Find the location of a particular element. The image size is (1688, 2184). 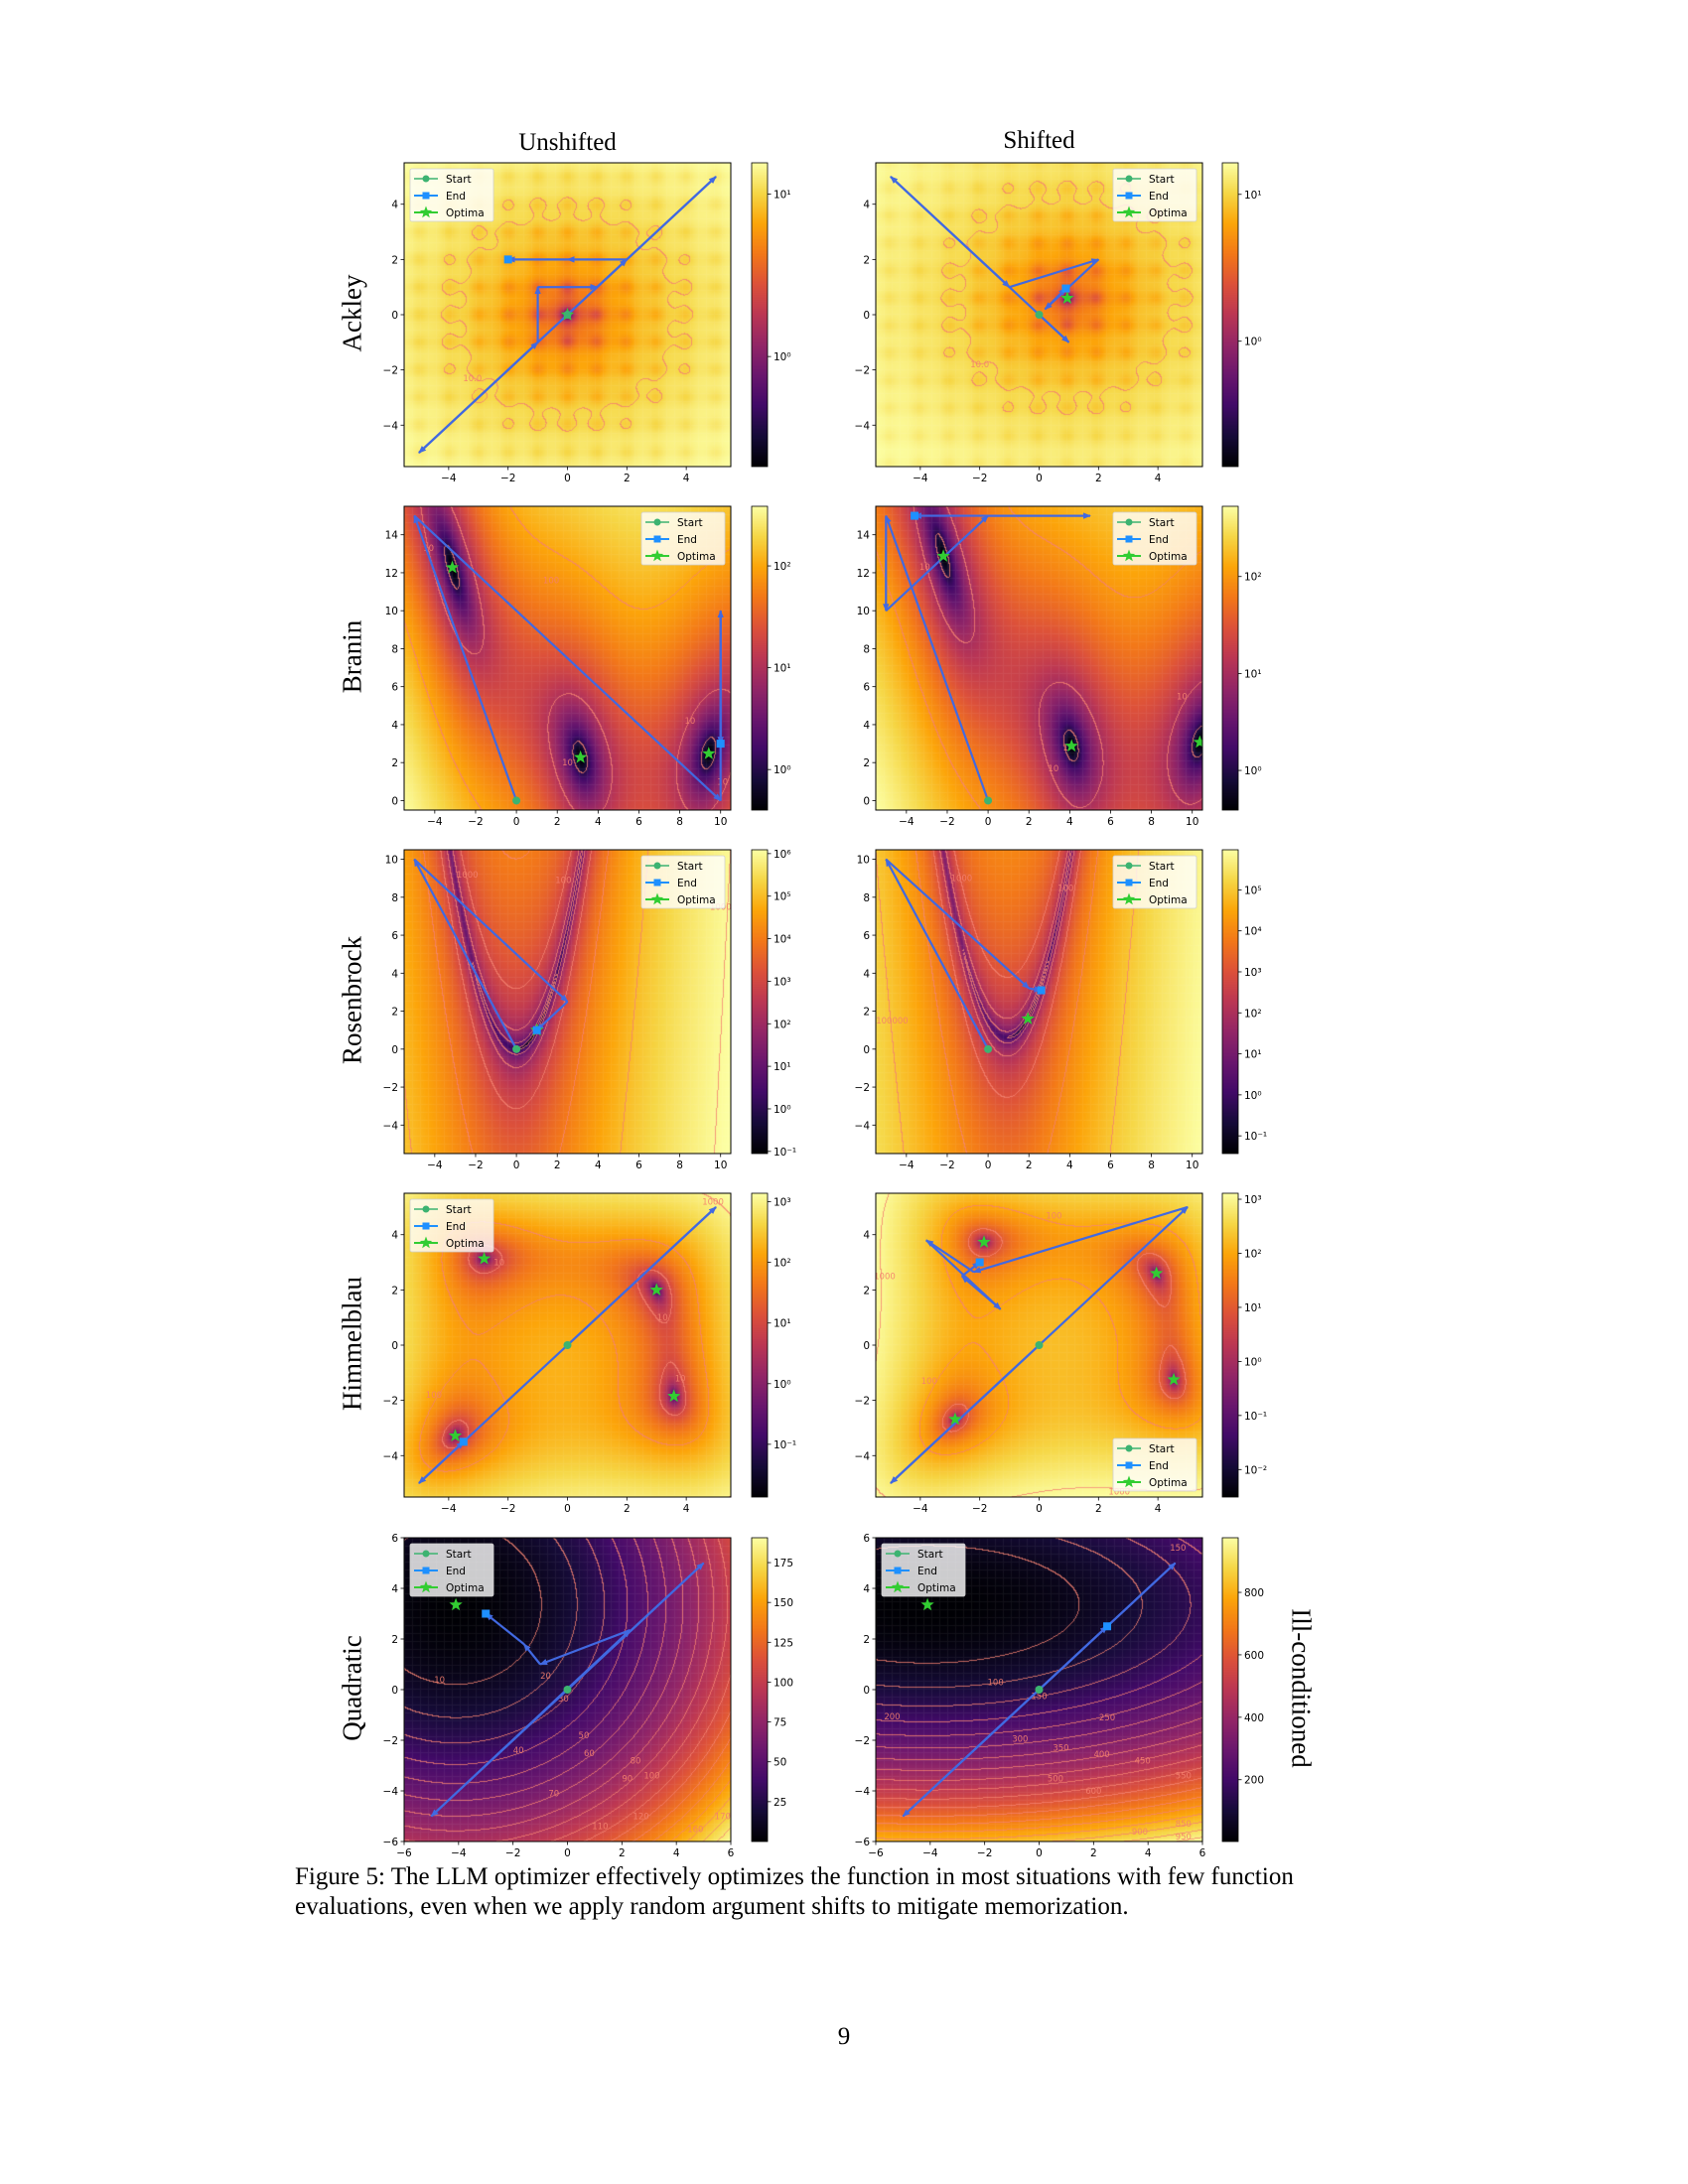

contour-label: 450 is located at coordinates (1143, 1761).